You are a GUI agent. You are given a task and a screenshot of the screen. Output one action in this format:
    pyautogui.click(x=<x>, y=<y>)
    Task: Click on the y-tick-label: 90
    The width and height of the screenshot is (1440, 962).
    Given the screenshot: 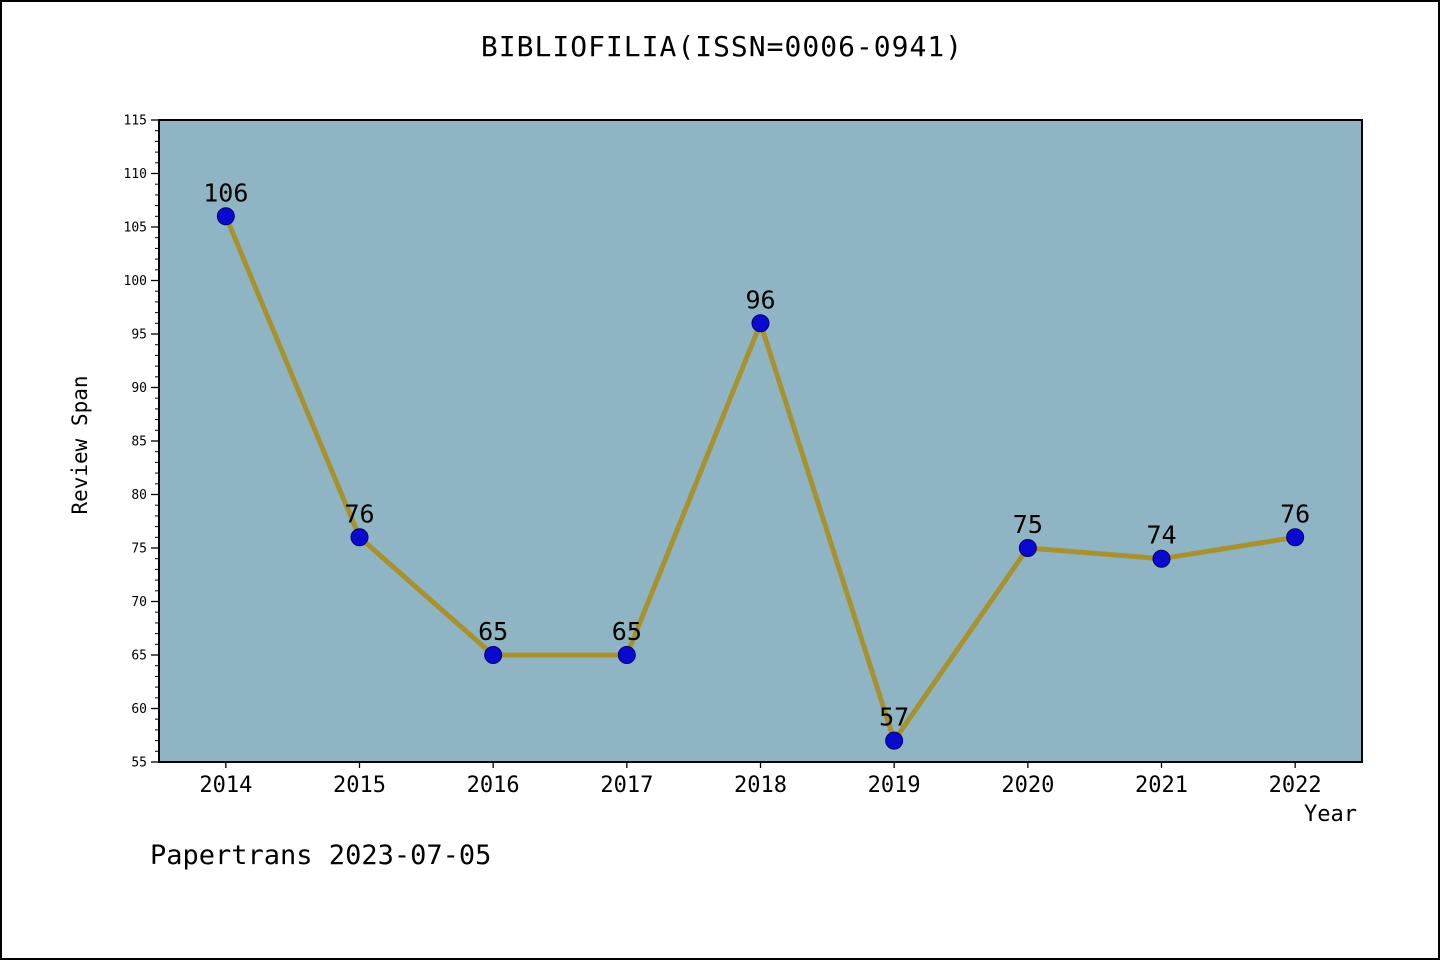 What is the action you would take?
    pyautogui.click(x=139, y=388)
    